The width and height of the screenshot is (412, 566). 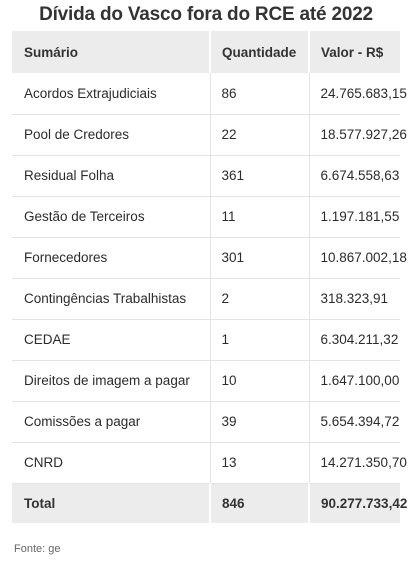 I want to click on row-value: 5.654.394,72, so click(x=360, y=421).